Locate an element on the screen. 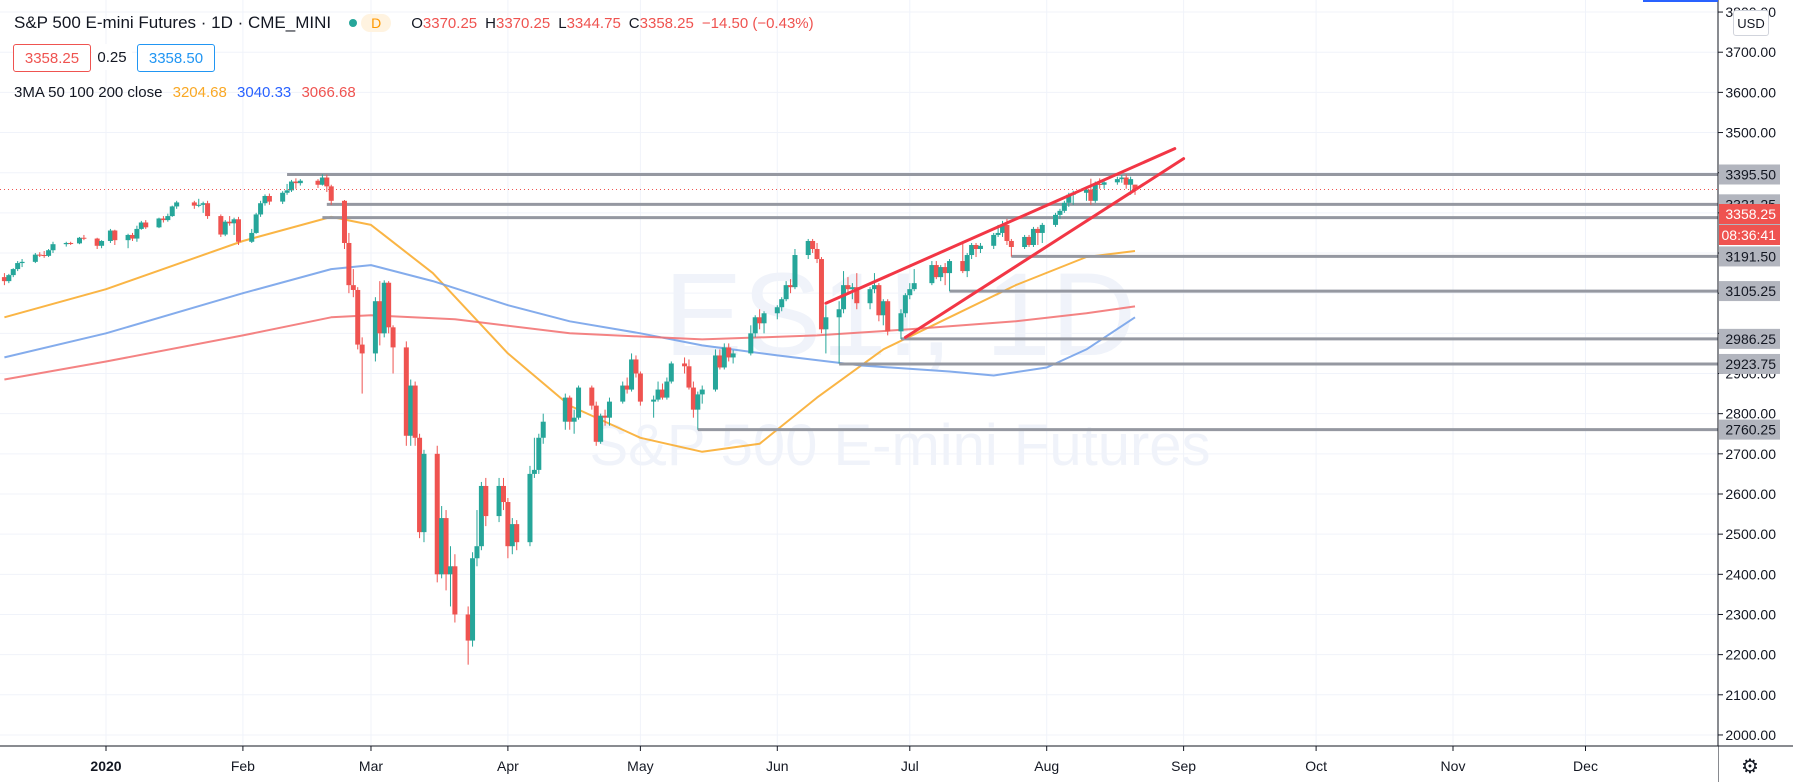 Image resolution: width=1793 pixels, height=782 pixels. y-tick-label: 2800.00 is located at coordinates (1750, 414).